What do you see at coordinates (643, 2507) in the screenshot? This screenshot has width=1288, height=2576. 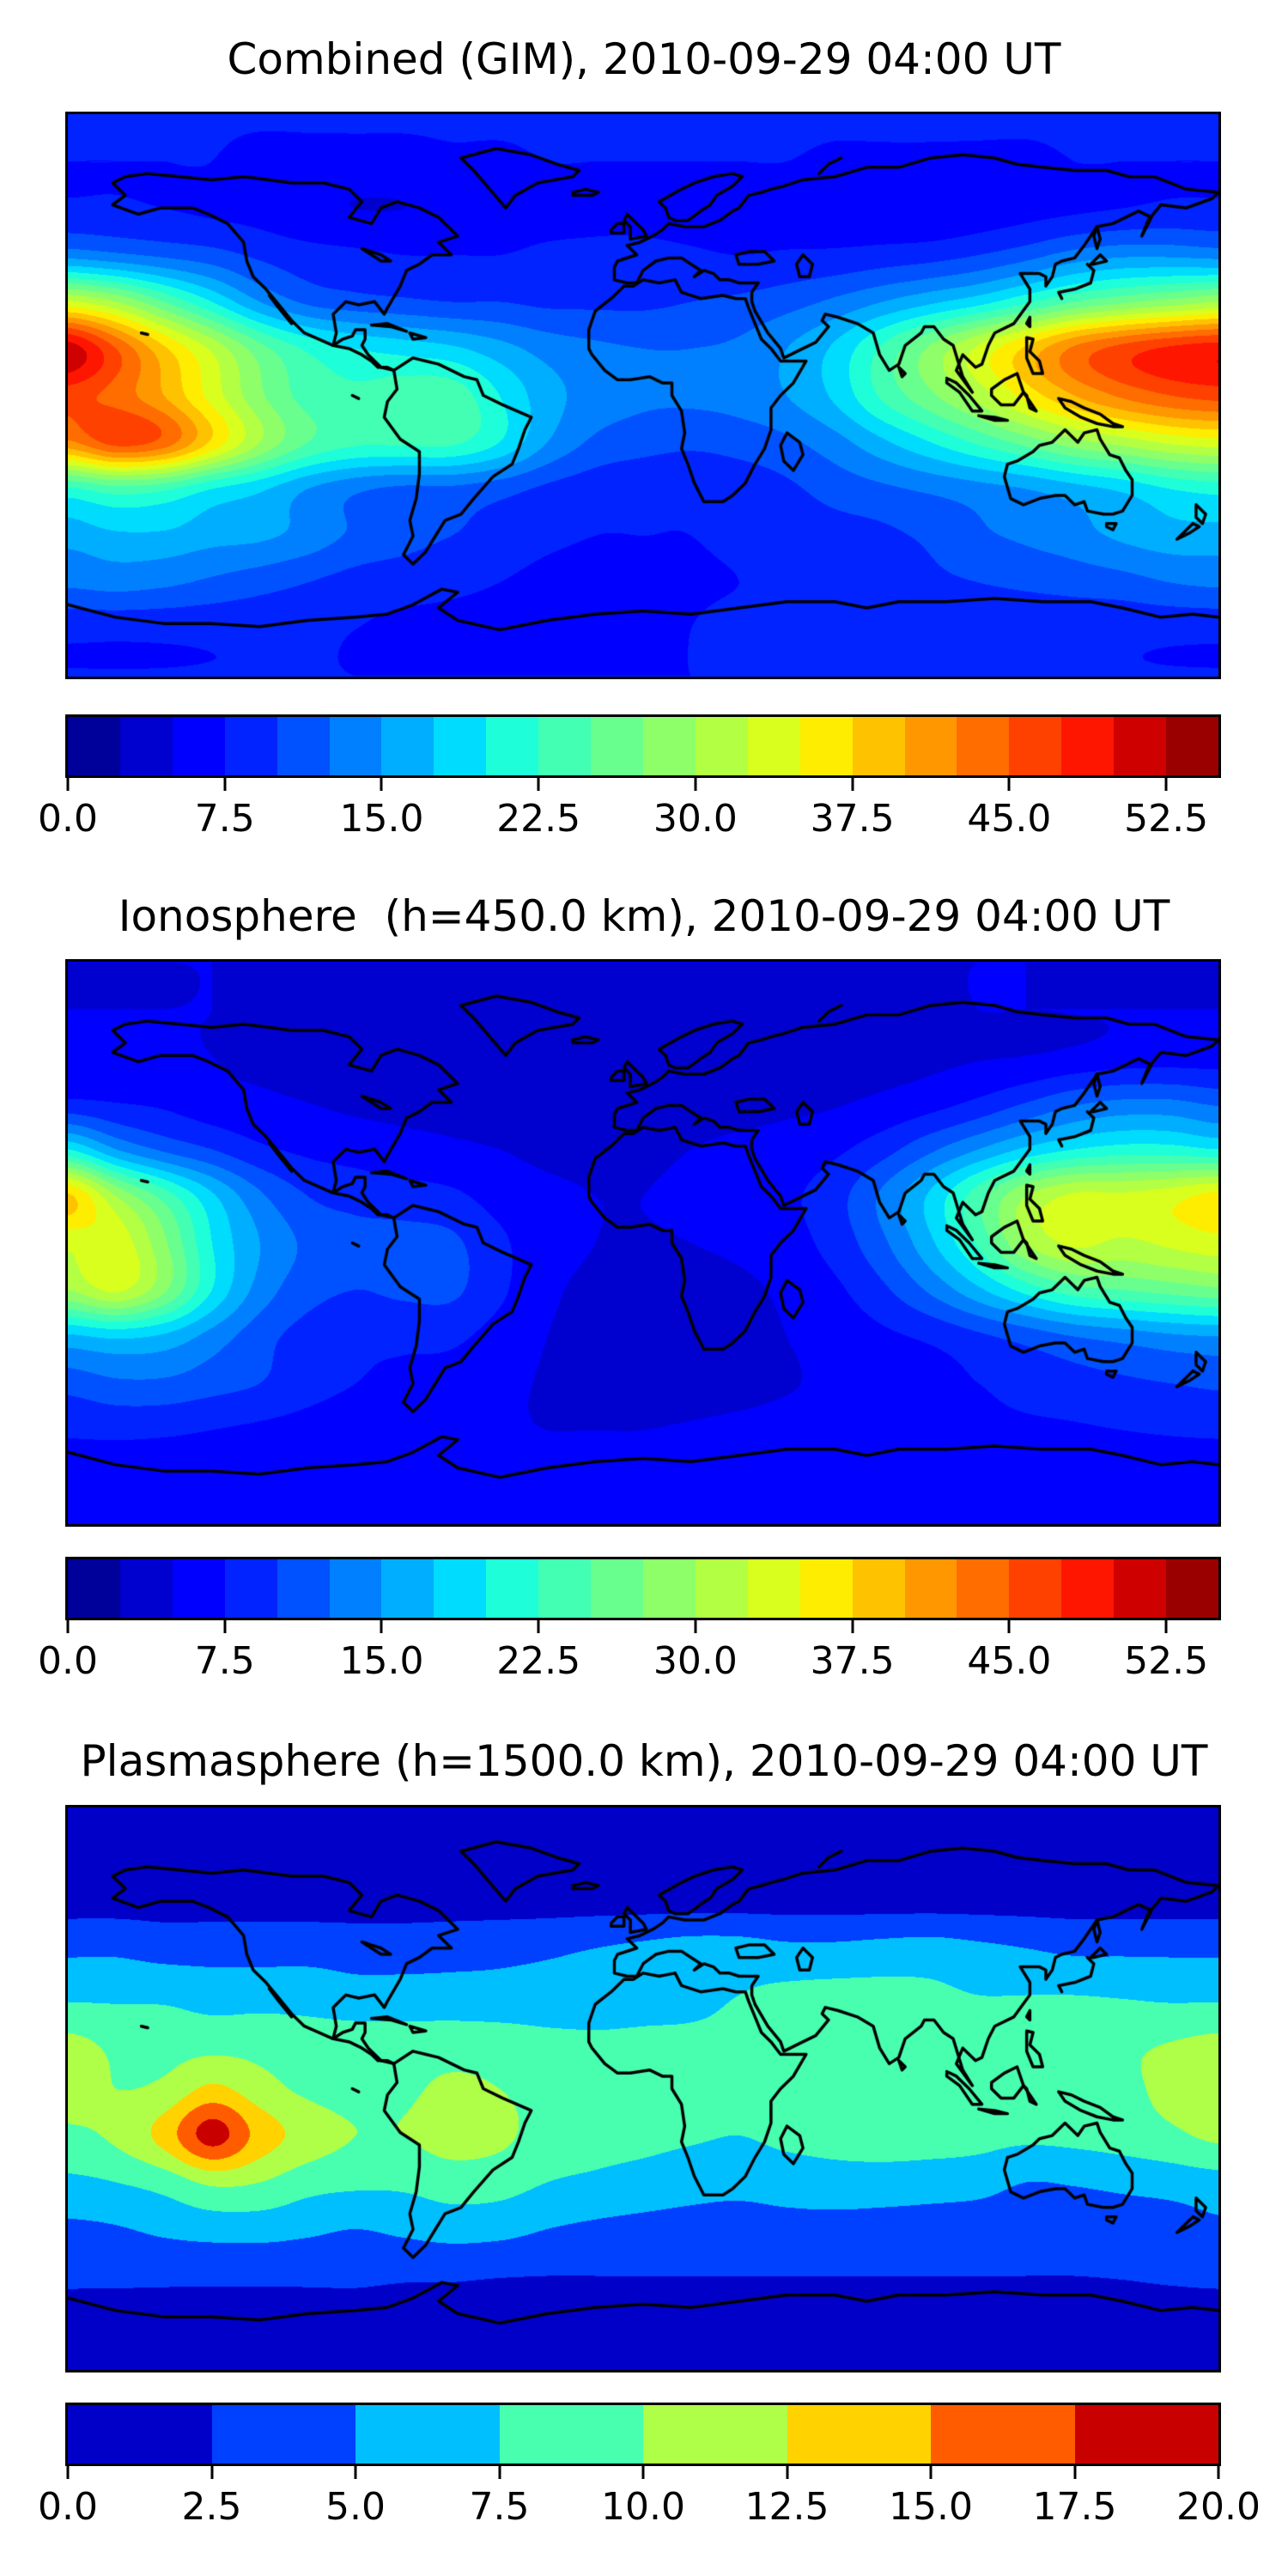 I see `colorbar-tick-label: 10.0` at bounding box center [643, 2507].